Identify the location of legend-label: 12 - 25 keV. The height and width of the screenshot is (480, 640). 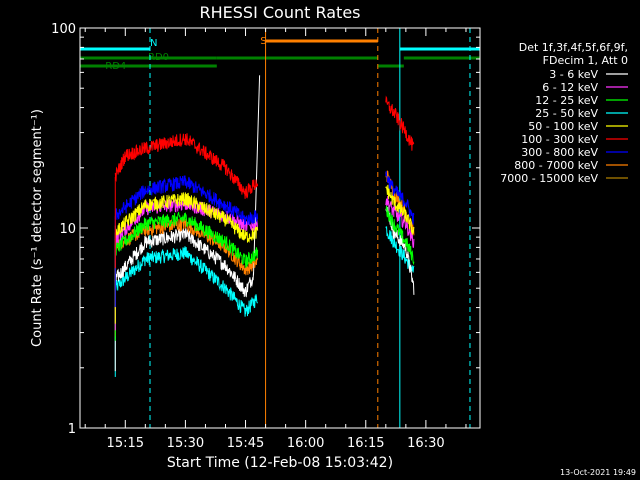
(566, 100).